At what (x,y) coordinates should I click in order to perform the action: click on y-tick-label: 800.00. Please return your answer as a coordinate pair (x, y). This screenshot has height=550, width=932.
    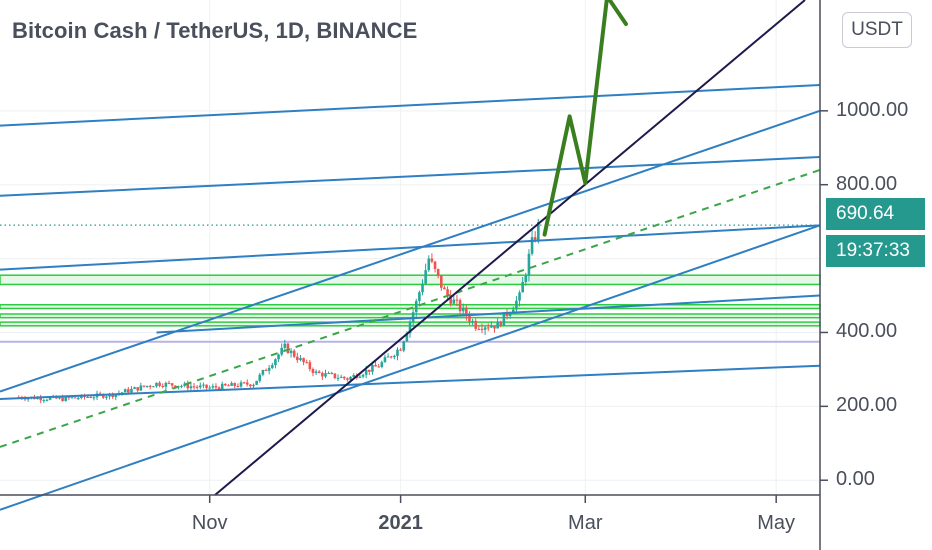
    Looking at the image, I should click on (867, 183).